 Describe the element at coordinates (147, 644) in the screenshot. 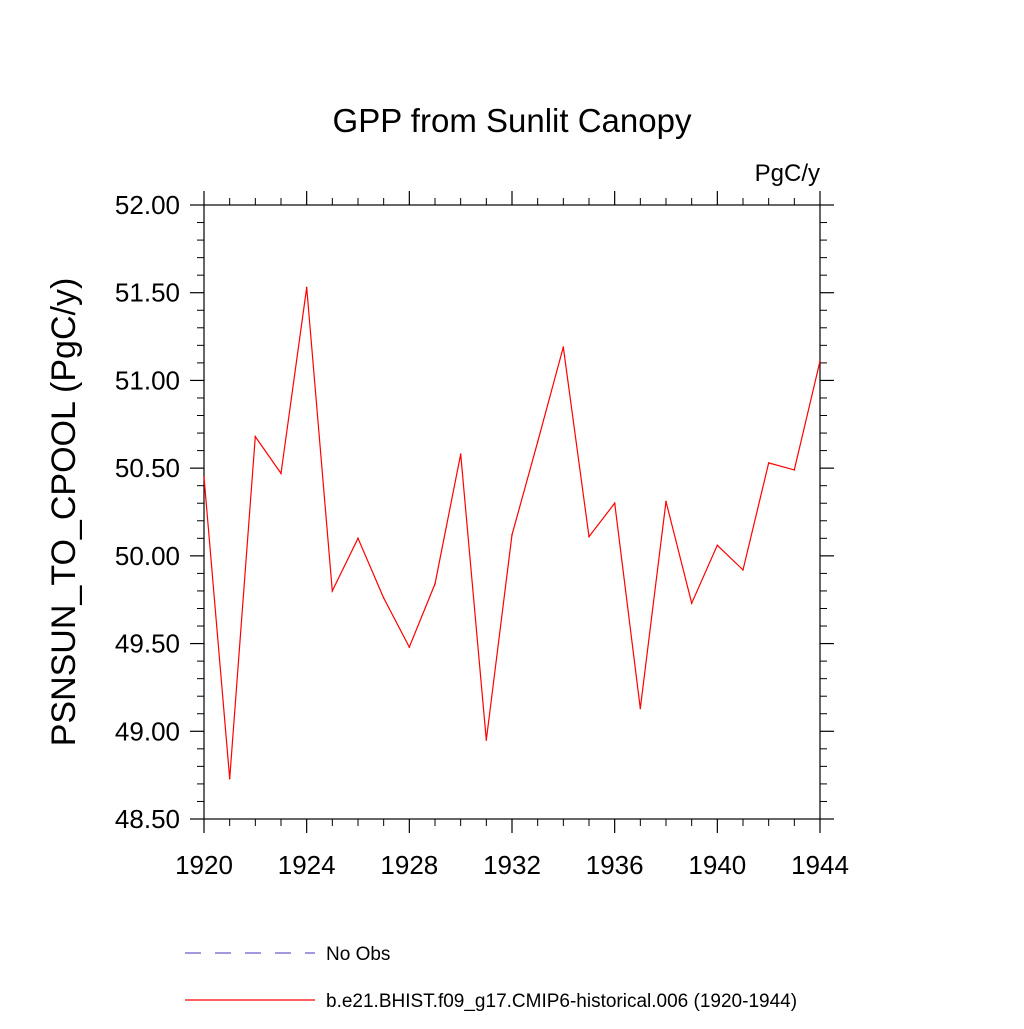

I see `y-tick-label: 49.50` at that location.